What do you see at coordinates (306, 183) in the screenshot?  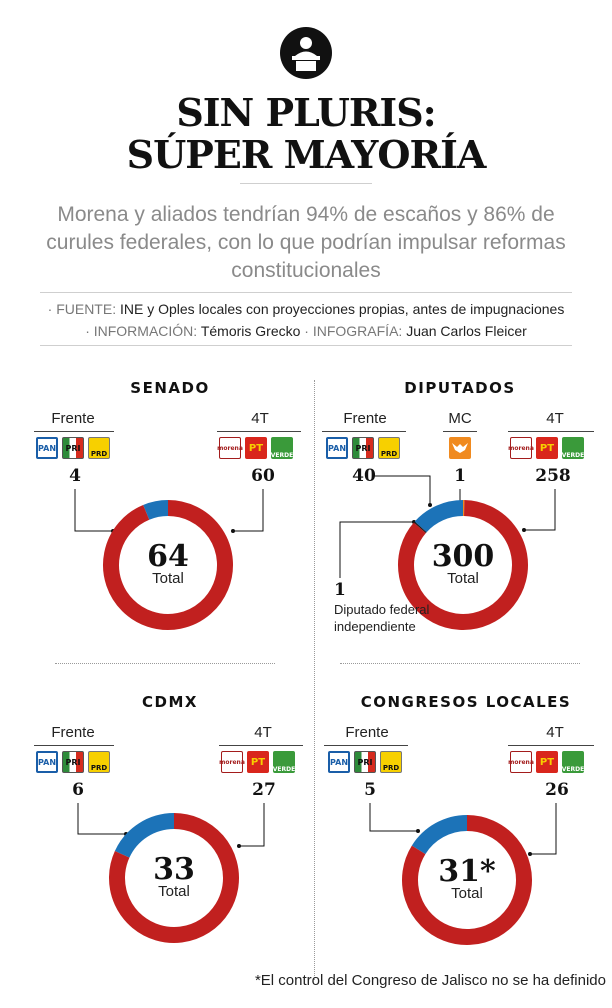 I see `title-divider` at bounding box center [306, 183].